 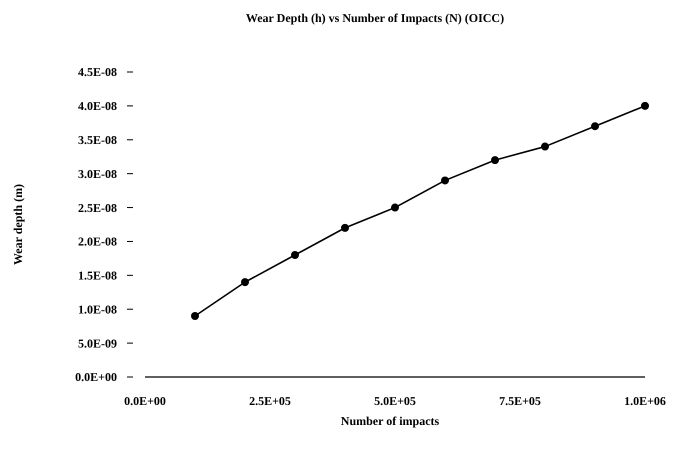 What do you see at coordinates (97, 139) in the screenshot?
I see `y-tick-label: 3.5E-08` at bounding box center [97, 139].